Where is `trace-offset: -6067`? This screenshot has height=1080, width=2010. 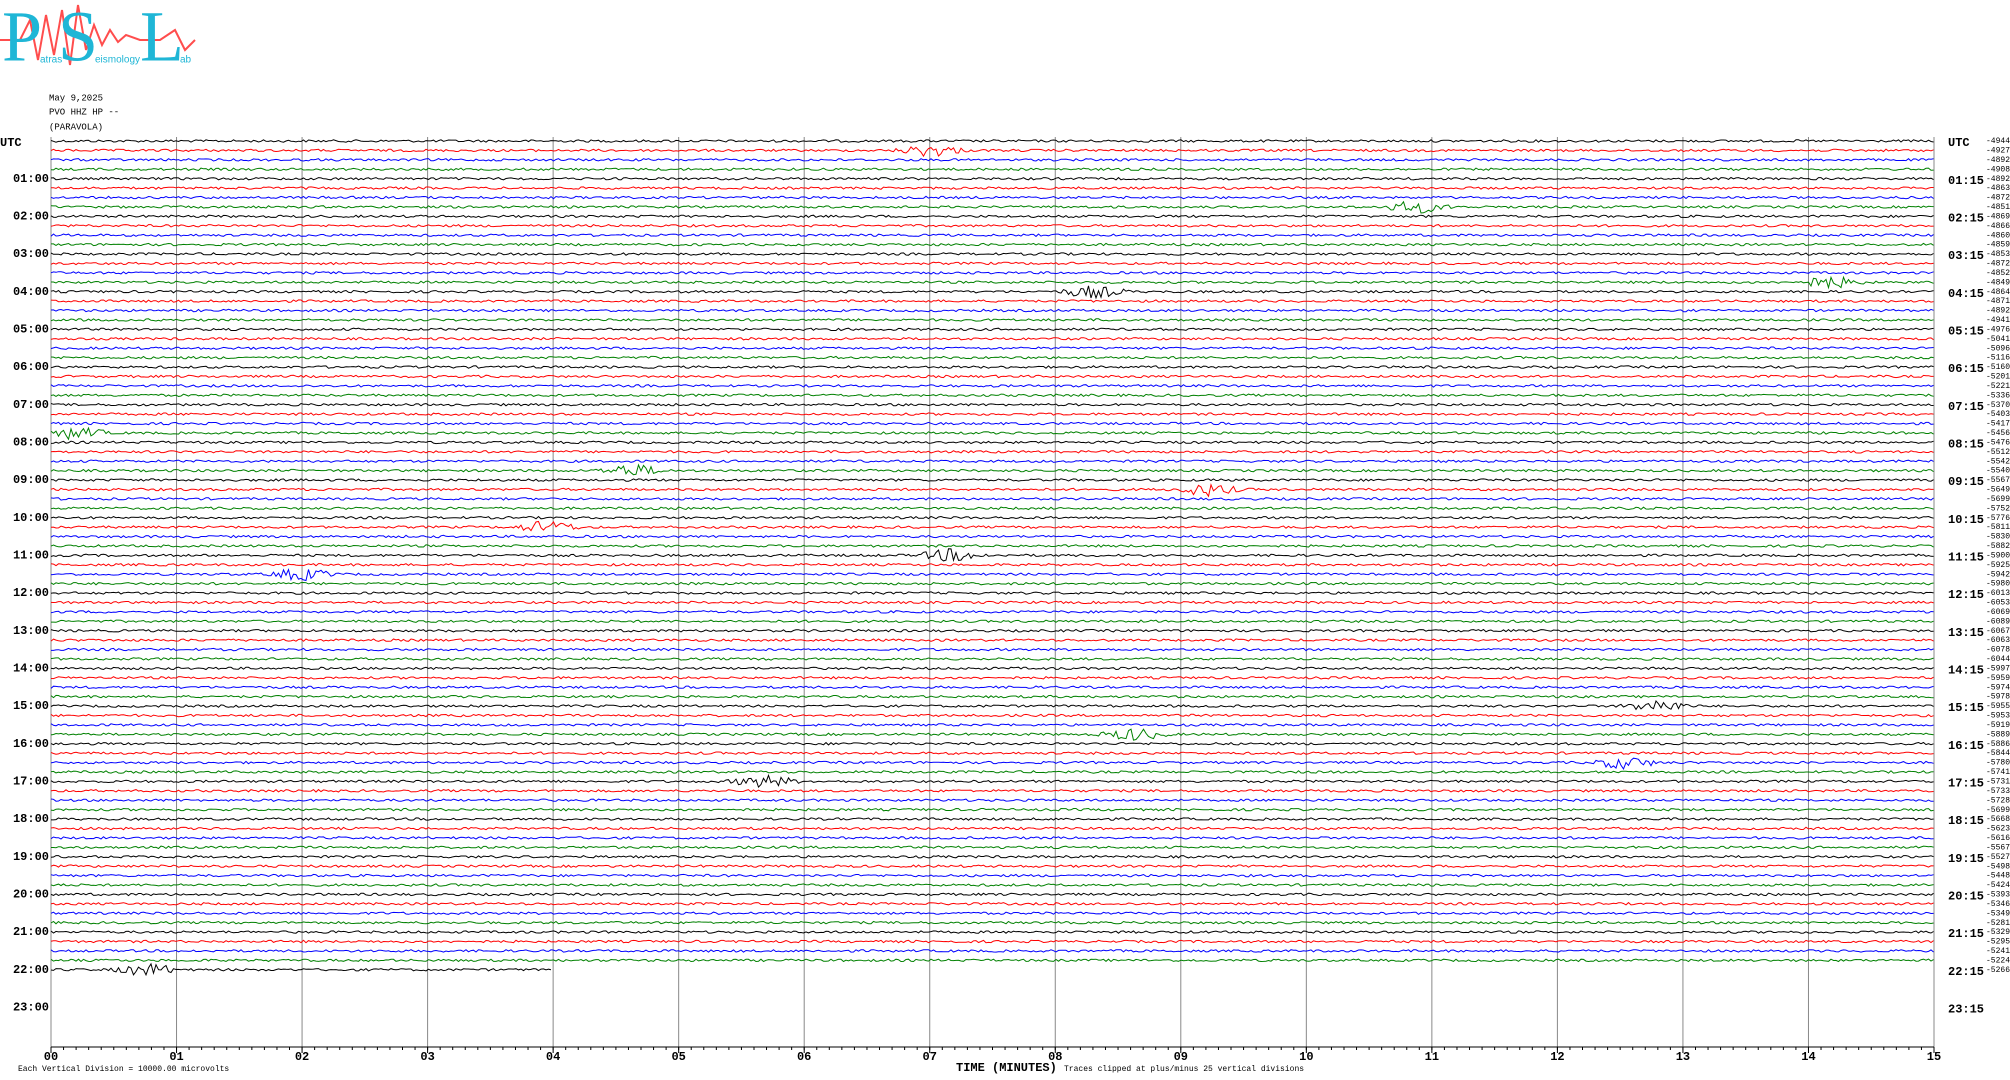 trace-offset: -6067 is located at coordinates (1998, 631).